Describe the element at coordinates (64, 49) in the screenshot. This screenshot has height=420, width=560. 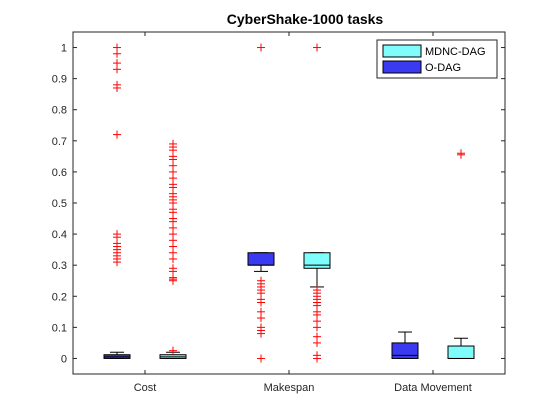
I see `y-tick-label: 1` at that location.